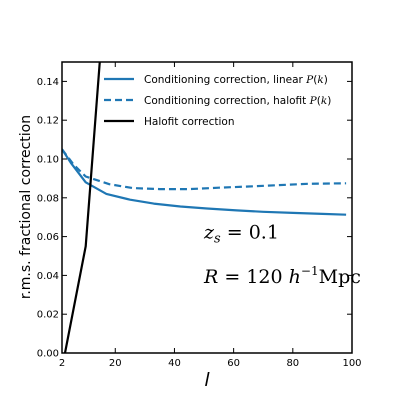  I want to click on y-tick-label: 0.06, so click(48, 237).